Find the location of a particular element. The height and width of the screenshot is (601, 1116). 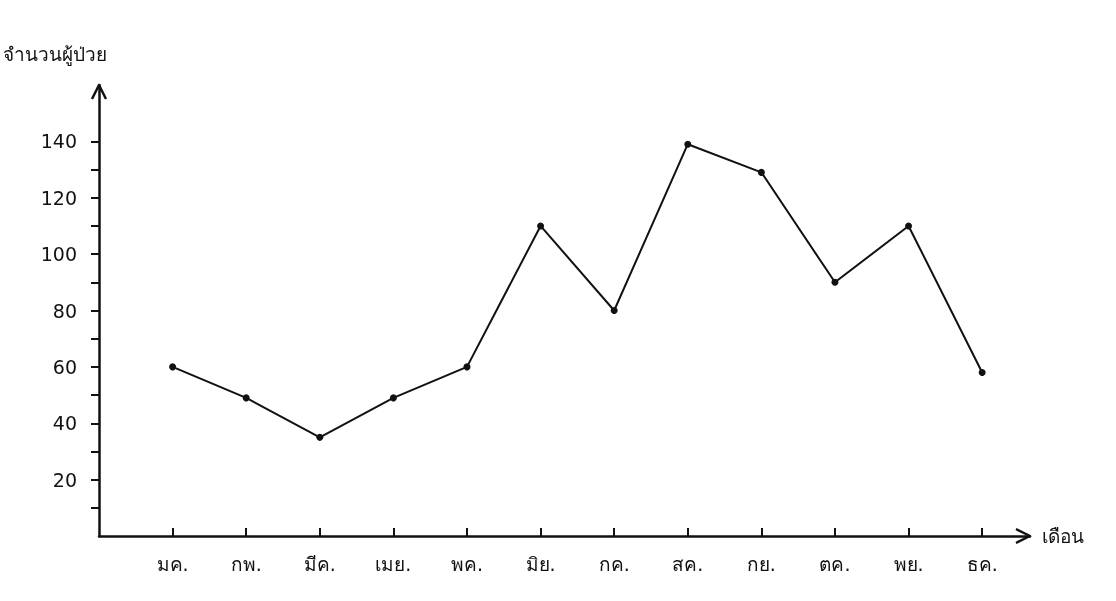

y-axis-title: จำนวนผู้ป่วย is located at coordinates (55, 54).